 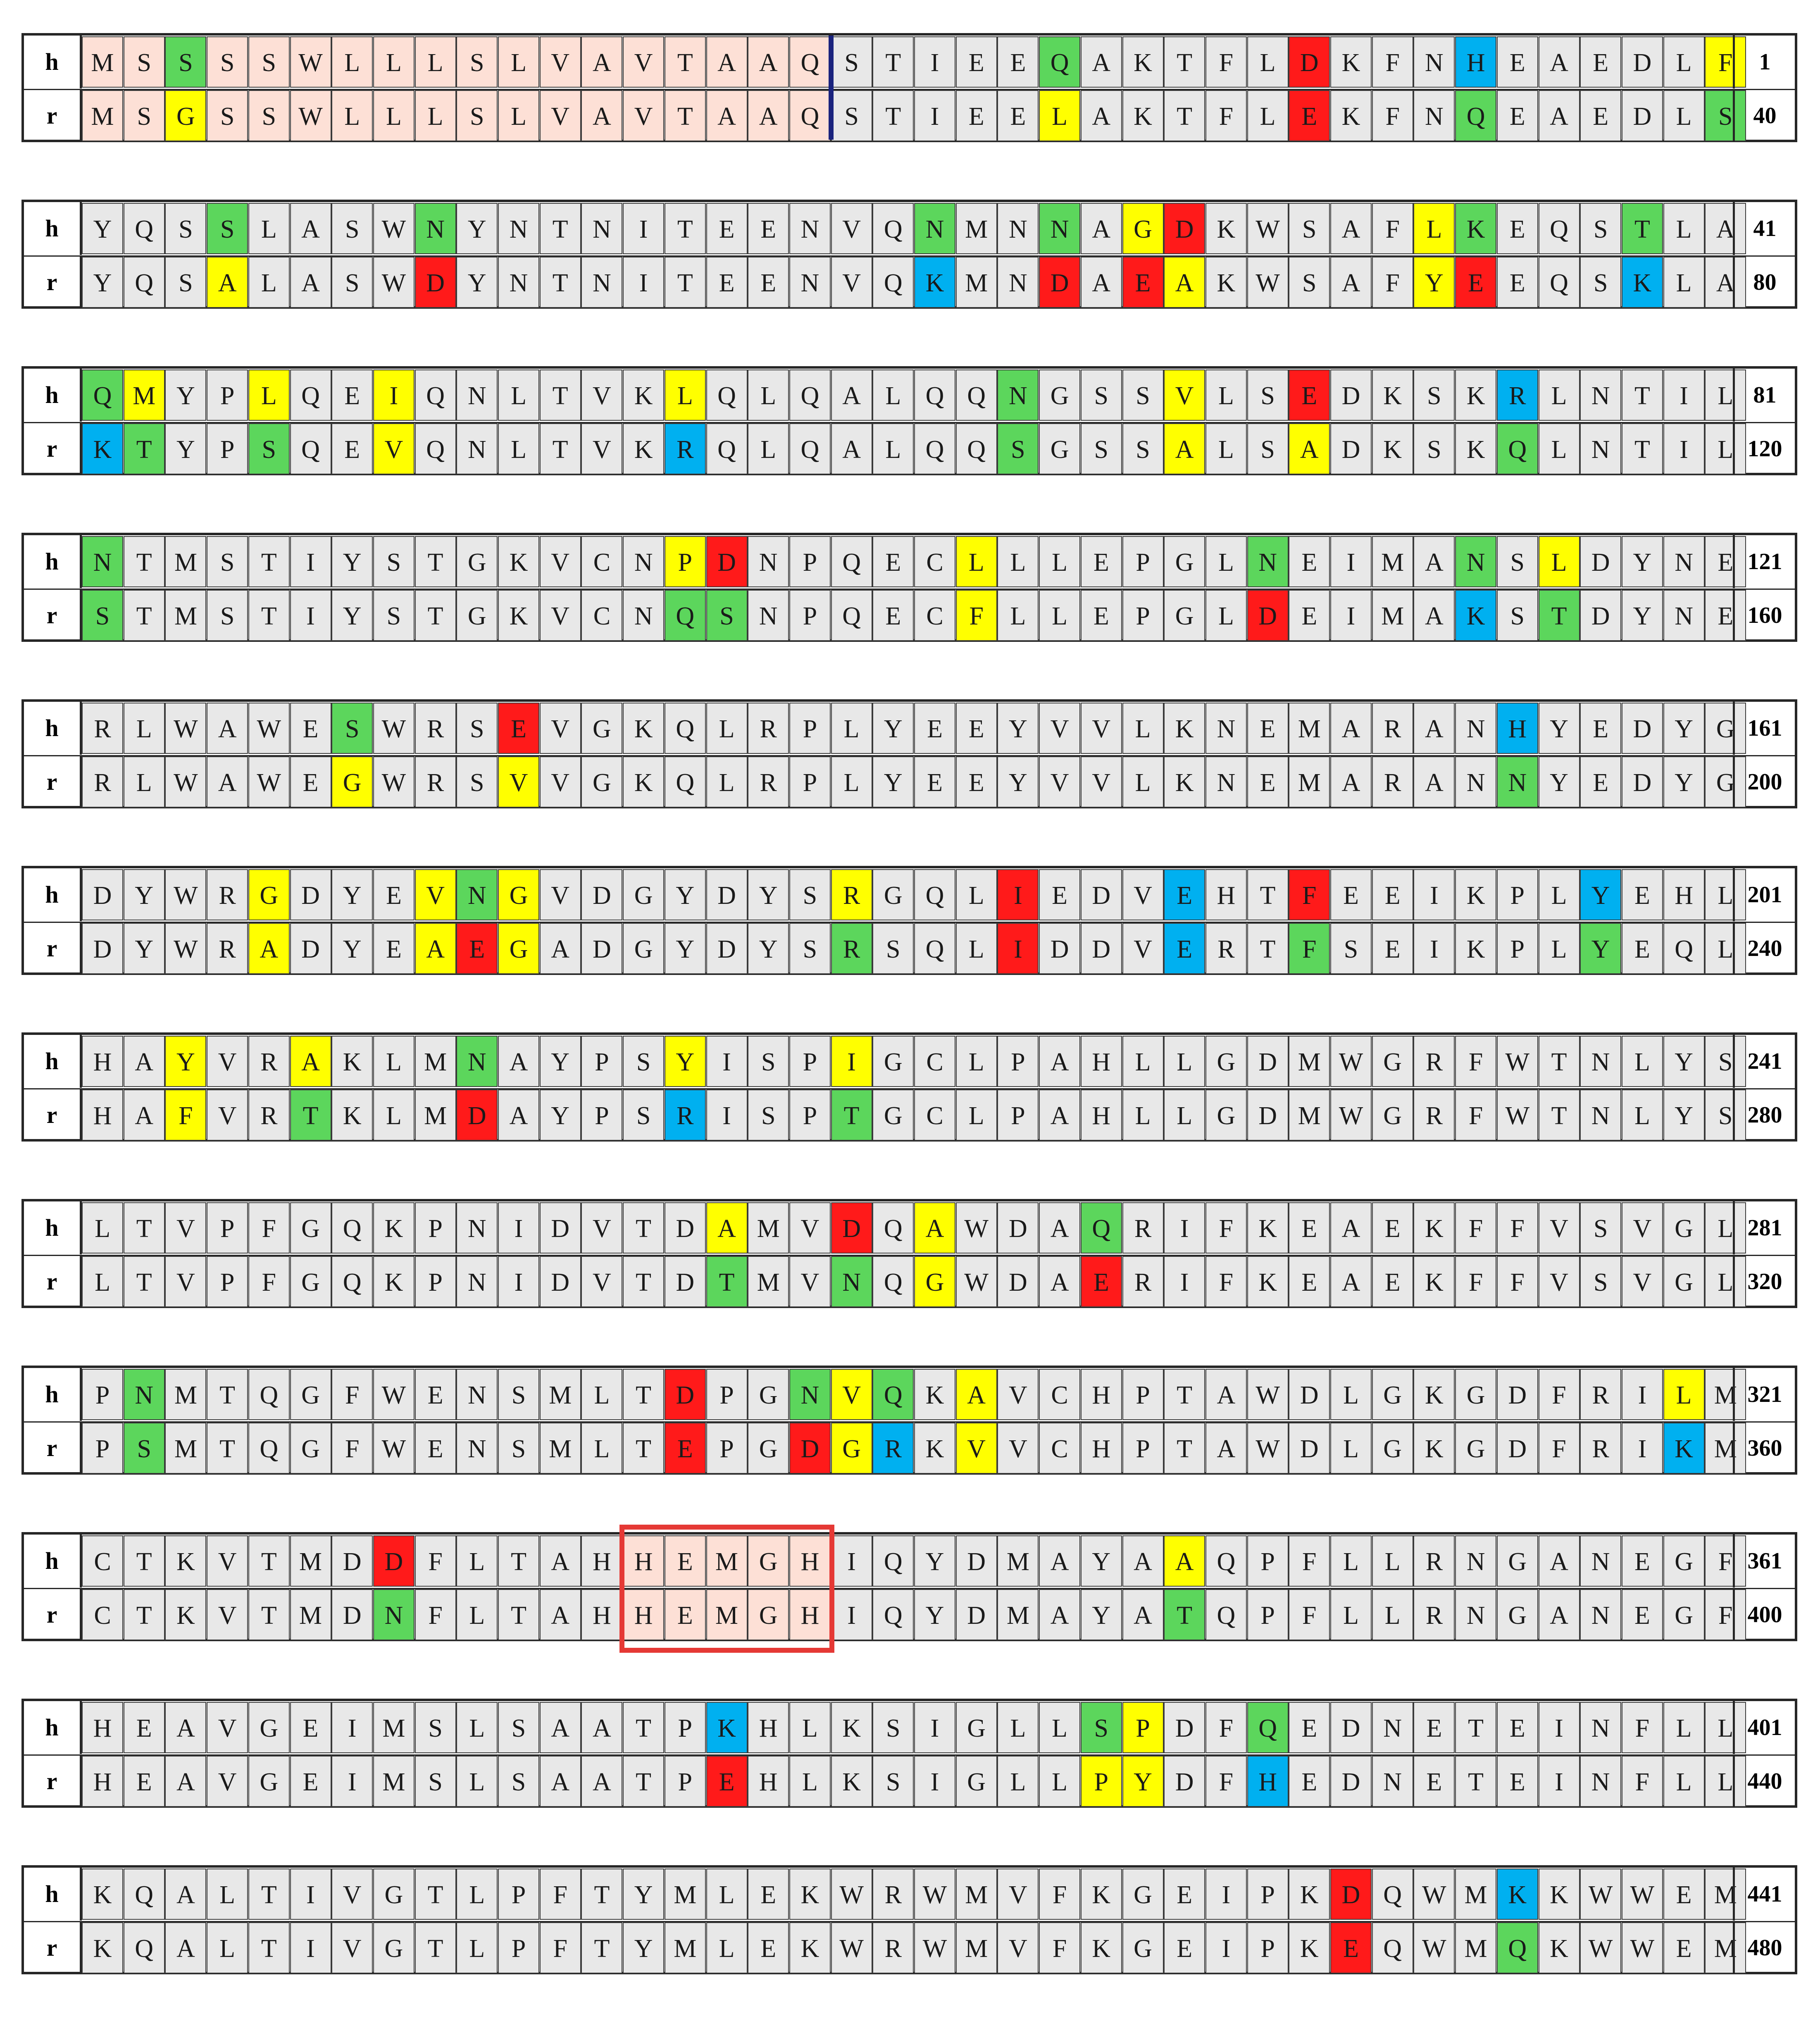 What do you see at coordinates (1226, 895) in the screenshot?
I see `residue-cell: H` at bounding box center [1226, 895].